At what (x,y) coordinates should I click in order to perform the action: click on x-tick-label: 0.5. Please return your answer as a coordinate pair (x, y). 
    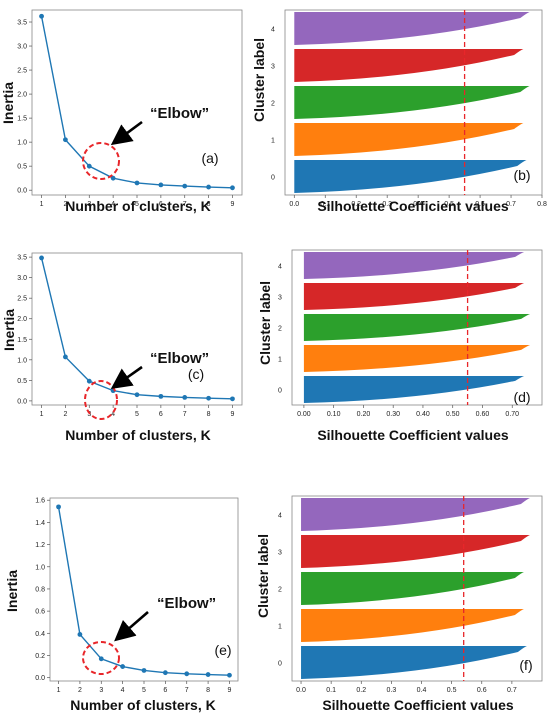
    Looking at the image, I should click on (452, 690).